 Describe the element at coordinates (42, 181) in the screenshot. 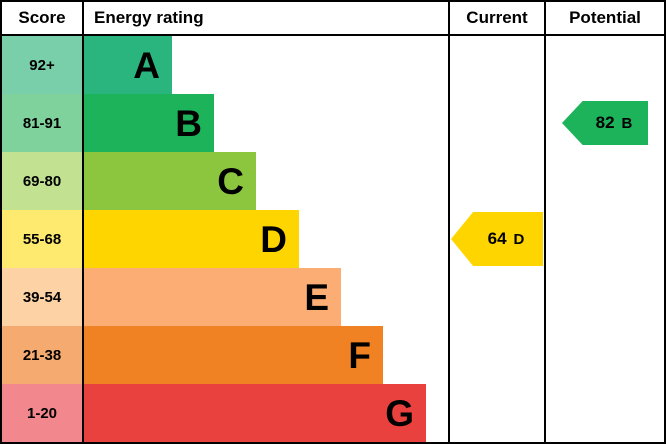

I see `score-range-cell: 69-80` at that location.